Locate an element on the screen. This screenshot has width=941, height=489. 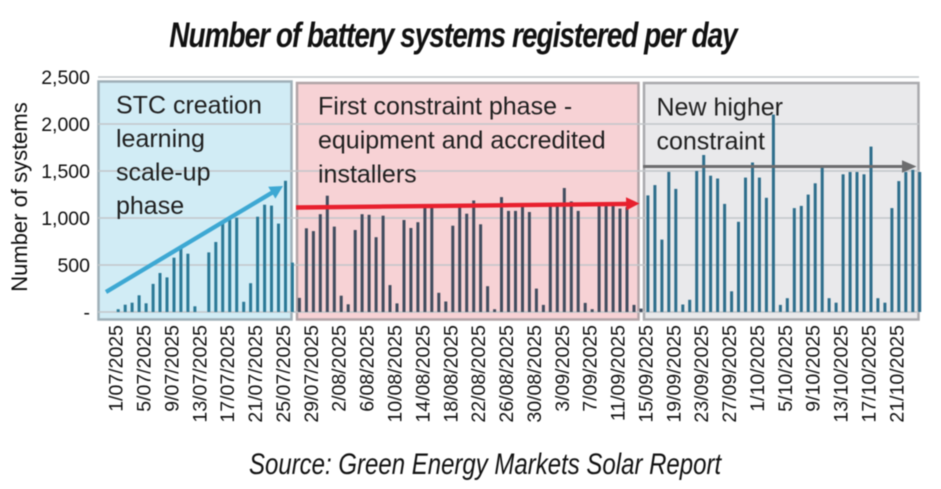
svg-text: 17/10/2025 is located at coordinates (870, 374).